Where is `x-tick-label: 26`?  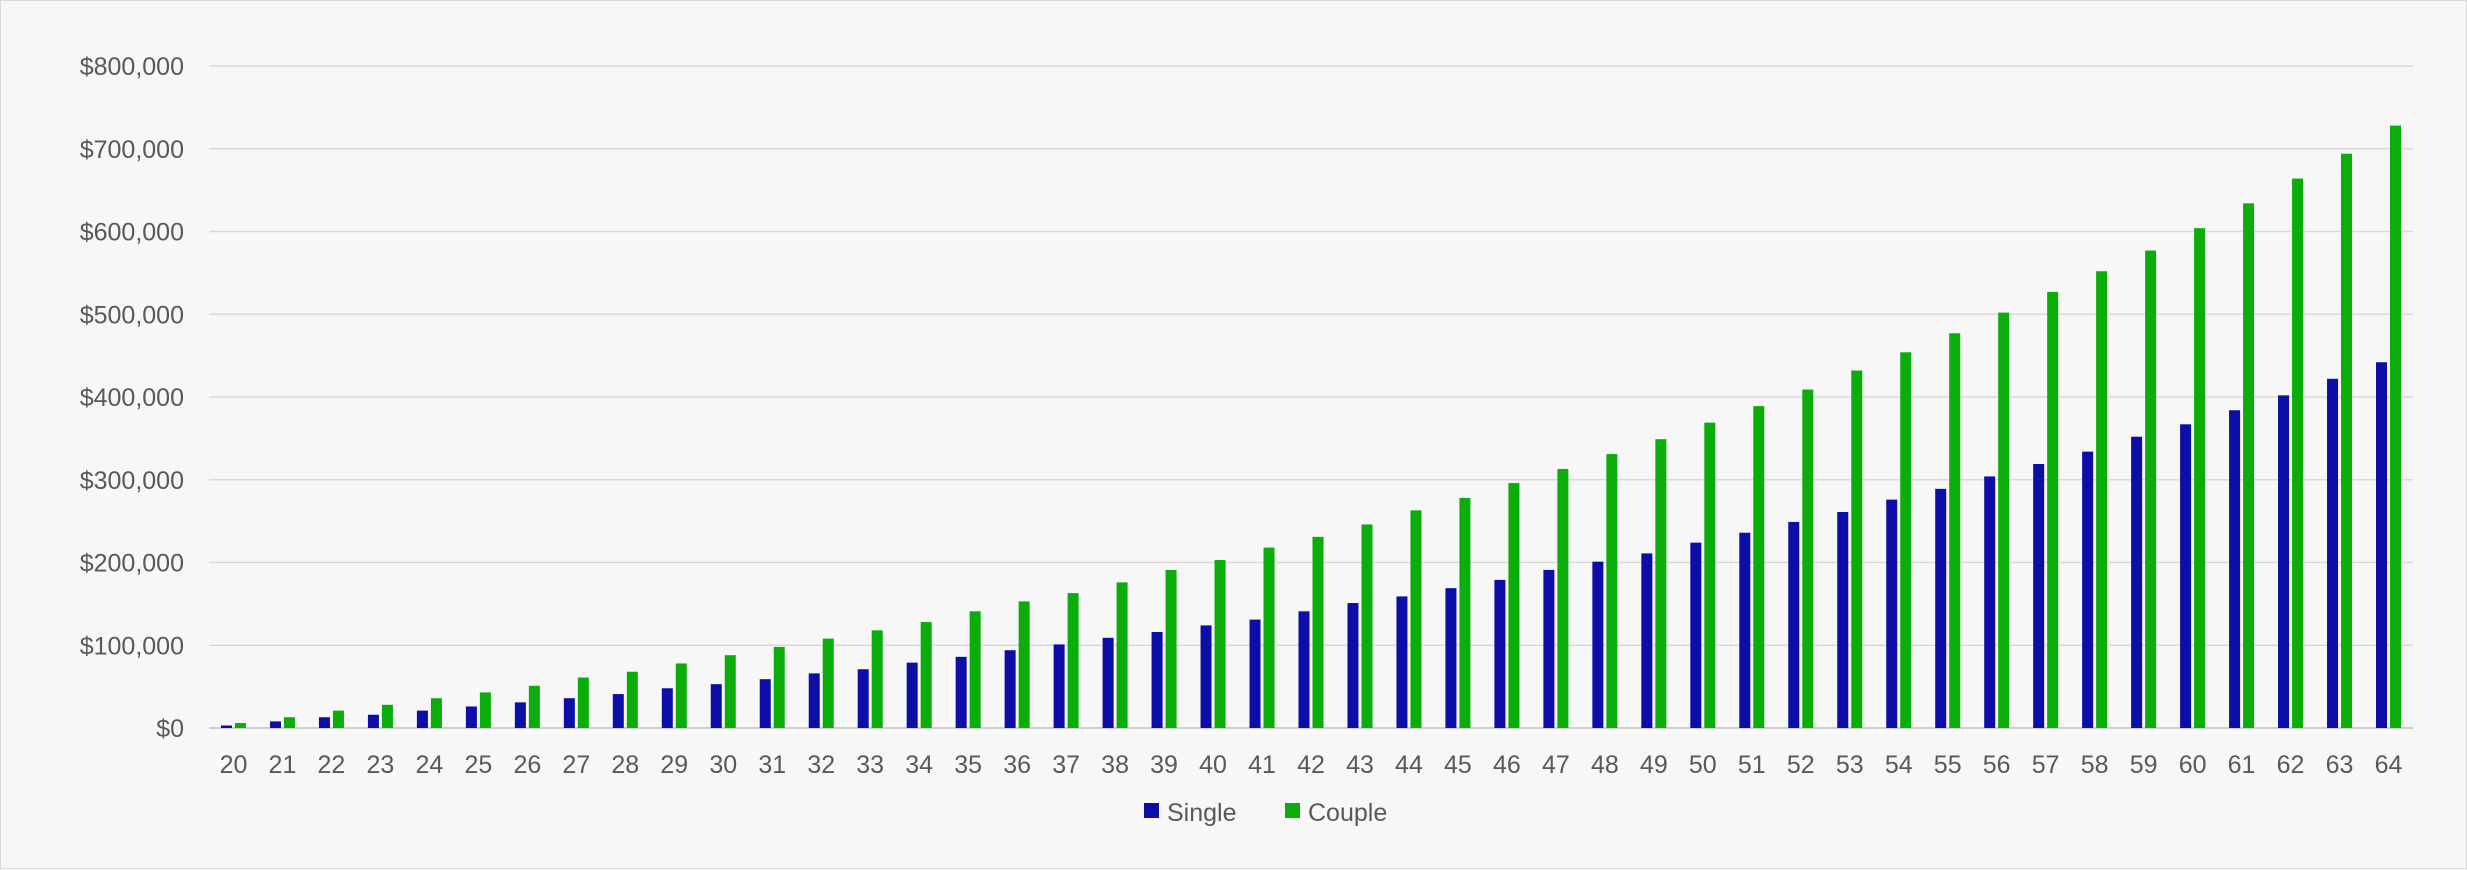 x-tick-label: 26 is located at coordinates (527, 765).